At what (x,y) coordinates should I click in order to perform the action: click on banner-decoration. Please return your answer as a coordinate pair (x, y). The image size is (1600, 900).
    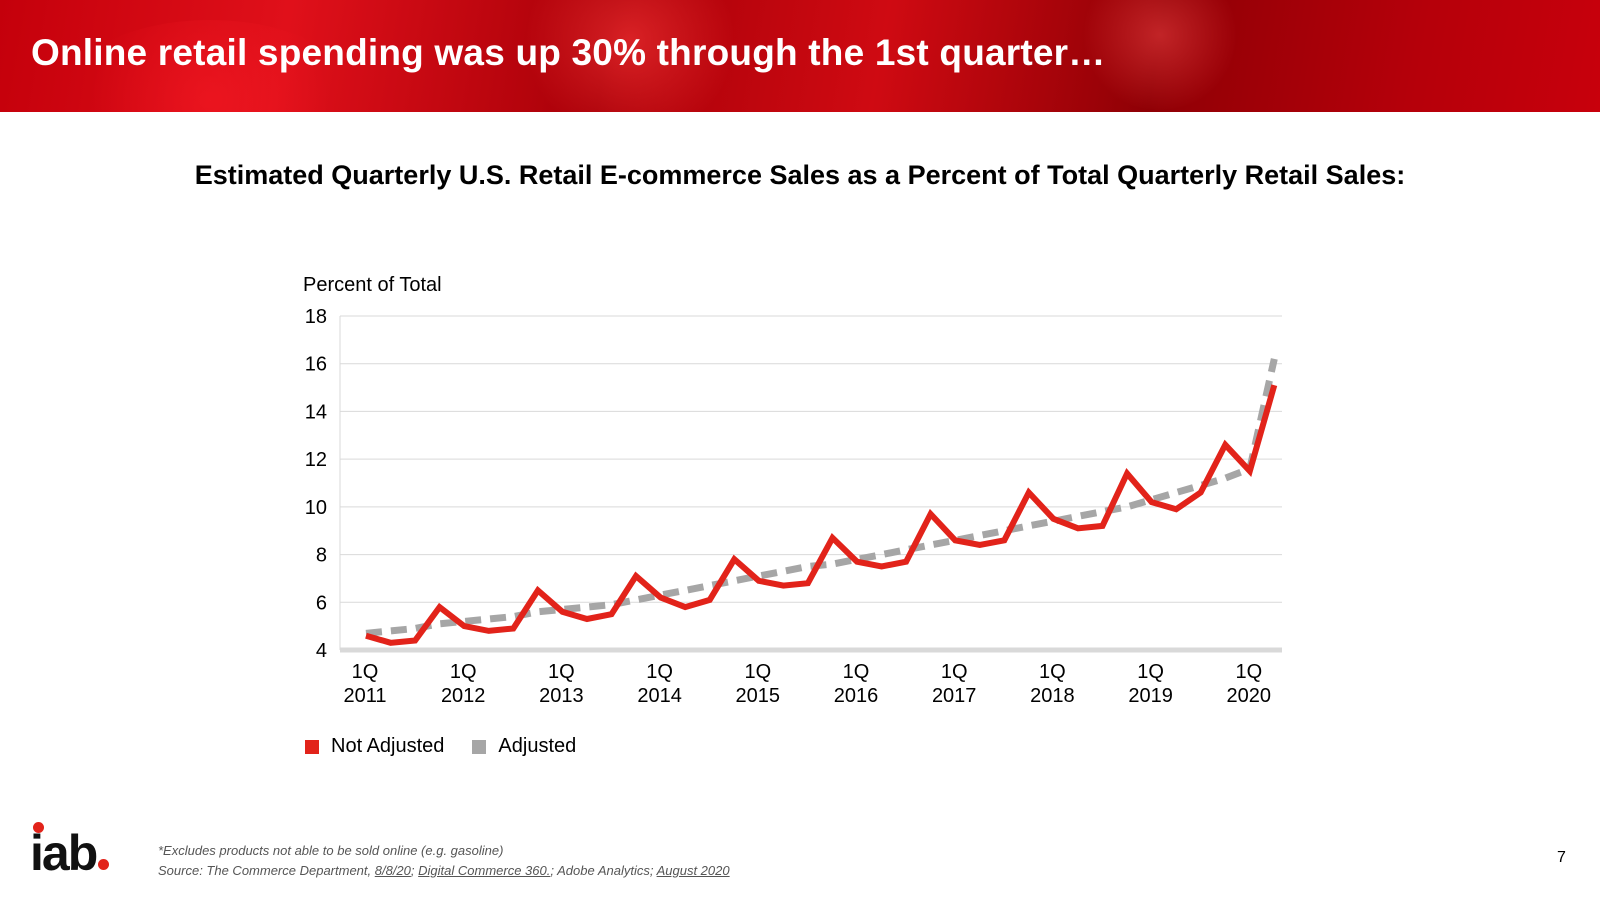
    Looking at the image, I should click on (630, 56).